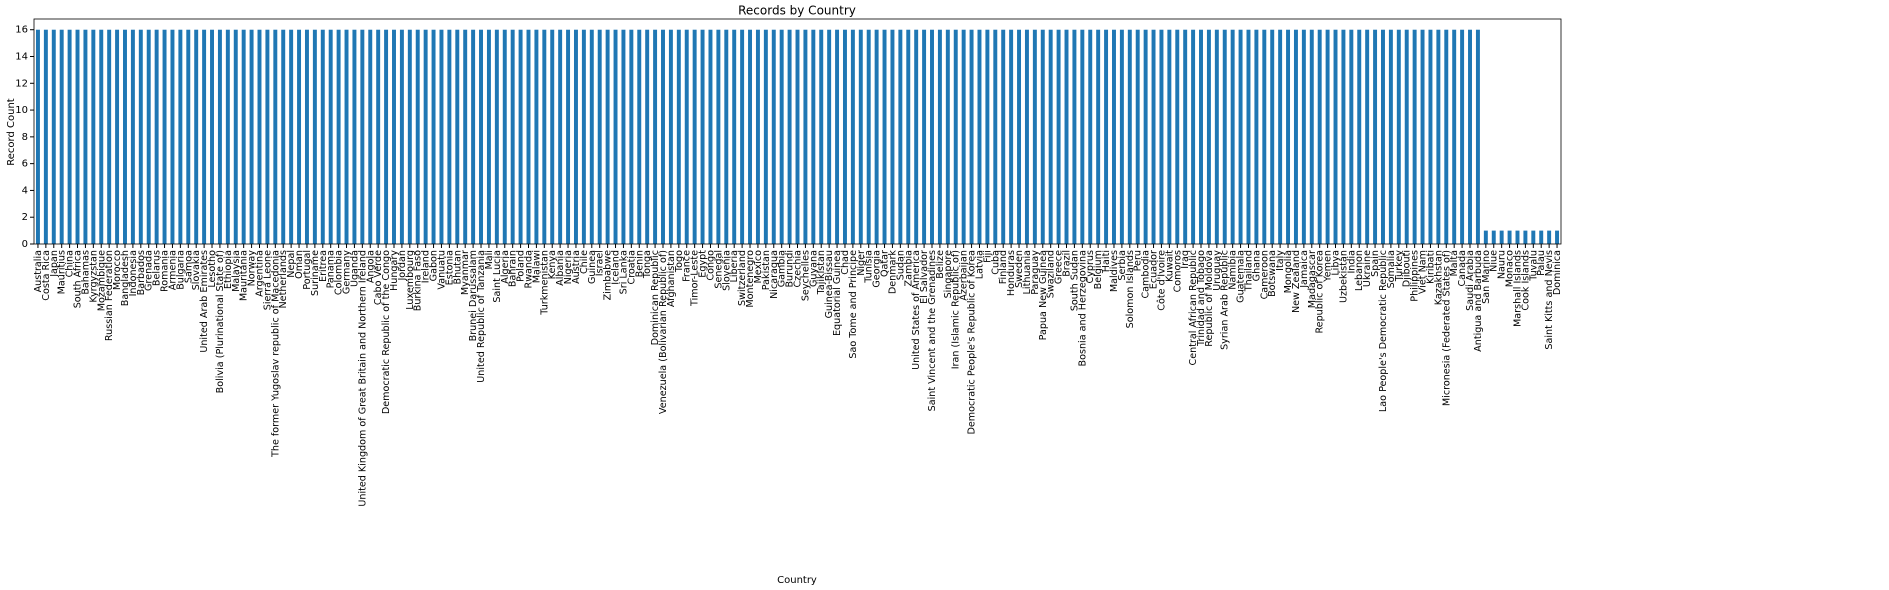 The image size is (1889, 590). What do you see at coordinates (1423, 272) in the screenshot?
I see `x-tick-label: Viet Nam` at bounding box center [1423, 272].